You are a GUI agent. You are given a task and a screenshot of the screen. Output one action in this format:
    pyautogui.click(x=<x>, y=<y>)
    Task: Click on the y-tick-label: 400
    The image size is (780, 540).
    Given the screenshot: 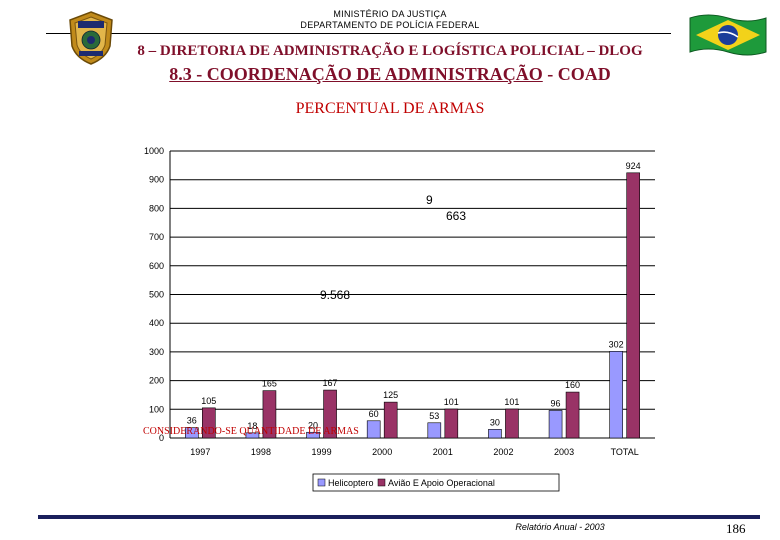 What is the action you would take?
    pyautogui.click(x=156, y=323)
    